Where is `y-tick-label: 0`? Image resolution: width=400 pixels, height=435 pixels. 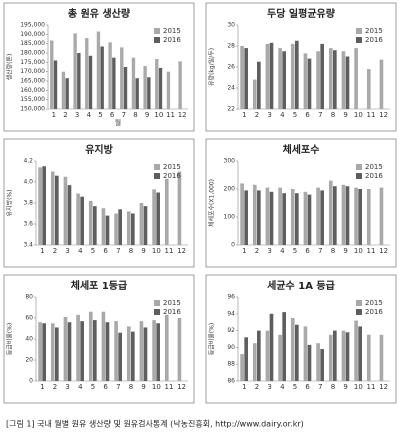 y-tick-label: 0 is located at coordinates (233, 245).